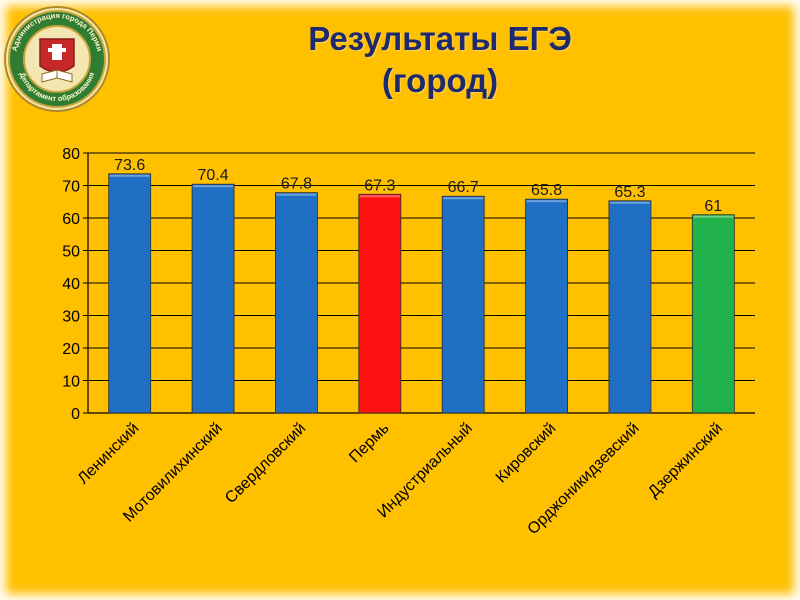  What do you see at coordinates (526, 453) in the screenshot?
I see `x-tick-label: Кировский` at bounding box center [526, 453].